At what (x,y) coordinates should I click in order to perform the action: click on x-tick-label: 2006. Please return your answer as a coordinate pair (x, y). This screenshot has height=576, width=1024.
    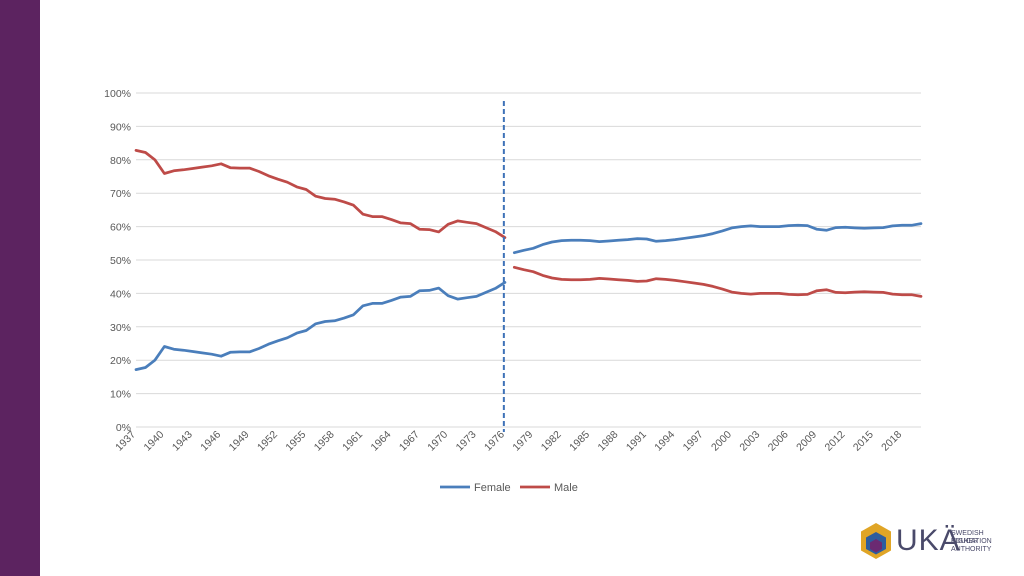
    Looking at the image, I should click on (778, 441).